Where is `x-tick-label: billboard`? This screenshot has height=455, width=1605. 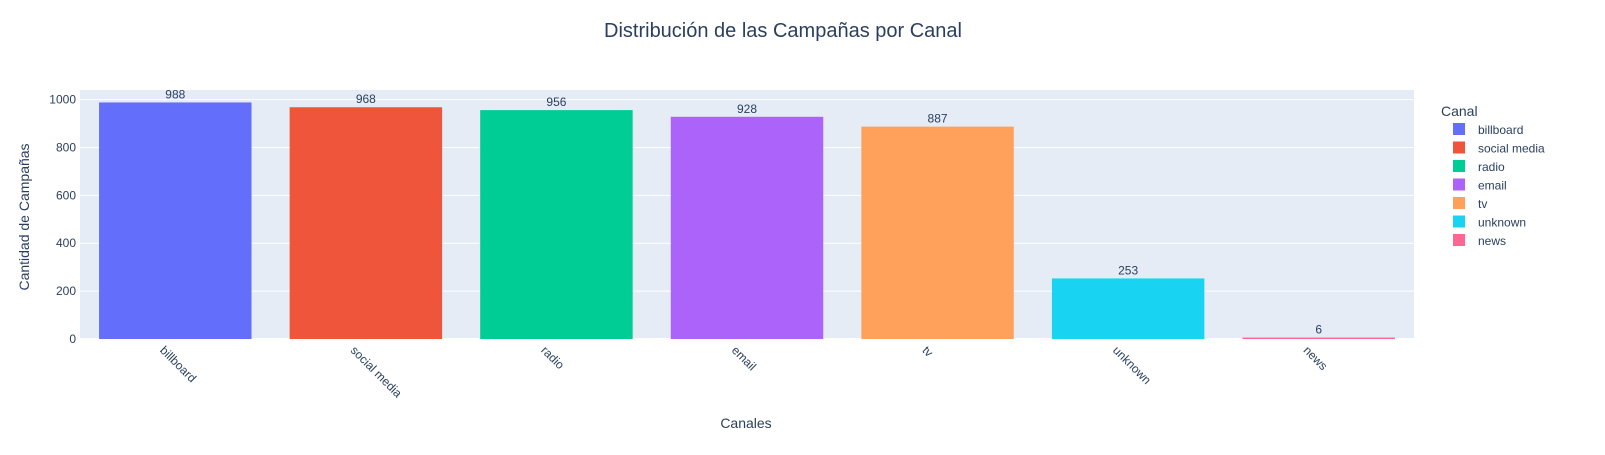 x-tick-label: billboard is located at coordinates (178, 364).